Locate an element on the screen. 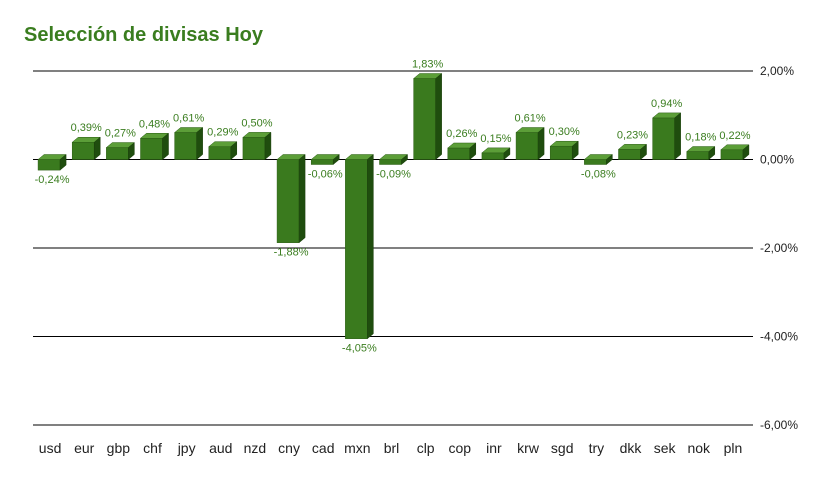 The width and height of the screenshot is (823, 480). x-tick-label: clp is located at coordinates (426, 448).